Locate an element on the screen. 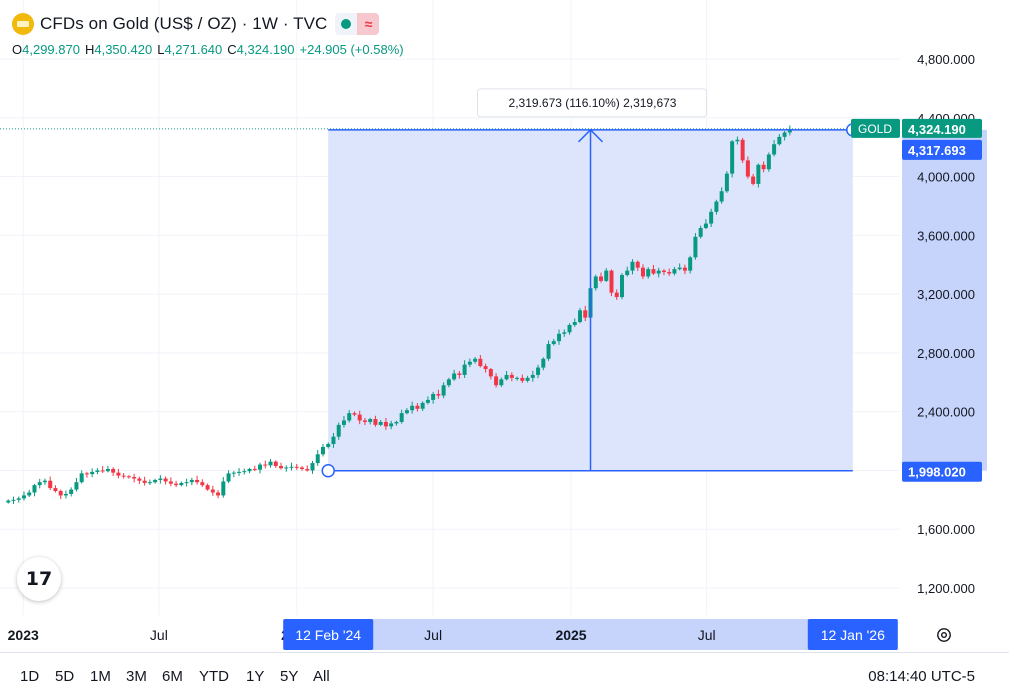  measure-end-date-badge: 12 Jan '26 is located at coordinates (852, 634).